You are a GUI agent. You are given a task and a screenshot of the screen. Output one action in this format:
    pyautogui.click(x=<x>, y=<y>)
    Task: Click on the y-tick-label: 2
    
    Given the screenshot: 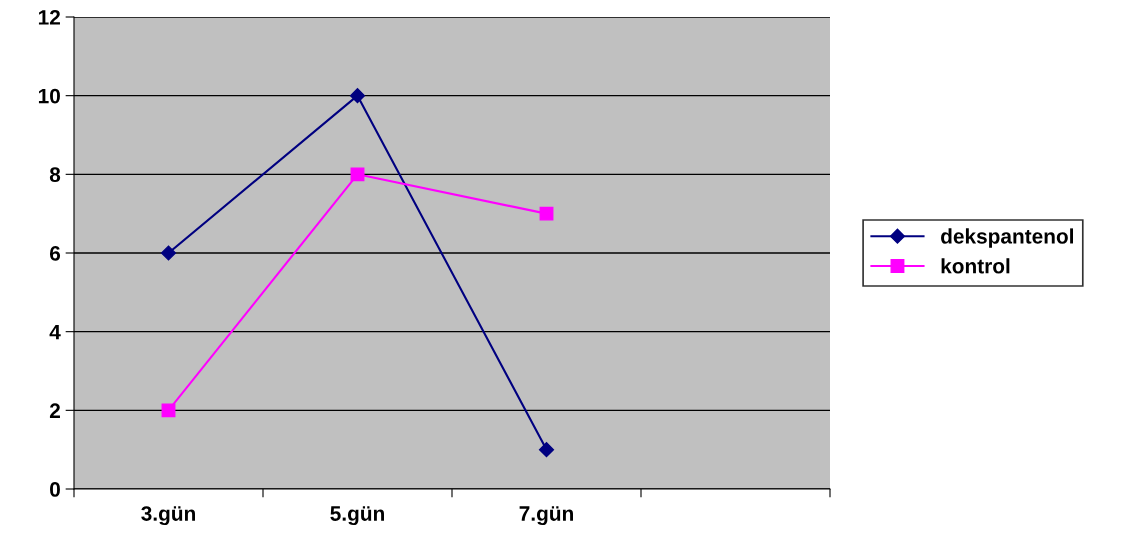 What is the action you would take?
    pyautogui.click(x=54, y=410)
    